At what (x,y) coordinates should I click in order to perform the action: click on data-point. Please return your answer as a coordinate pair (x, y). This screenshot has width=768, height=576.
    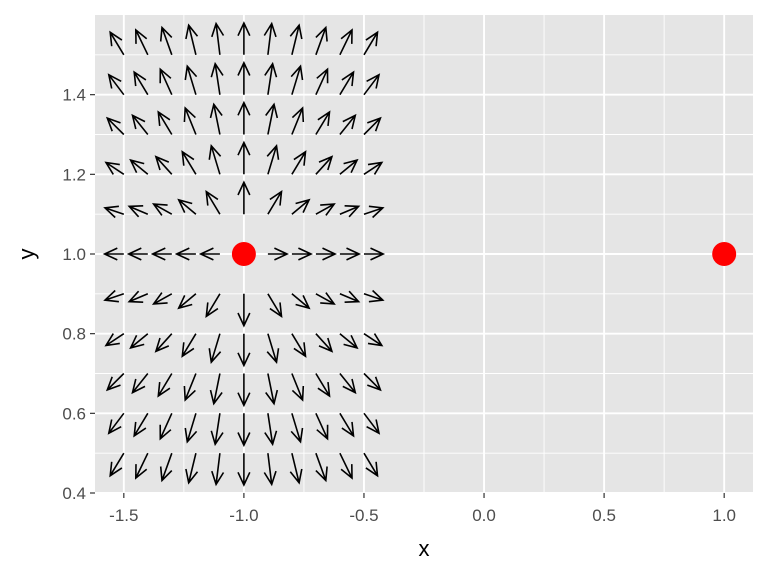
    Looking at the image, I should click on (243, 254).